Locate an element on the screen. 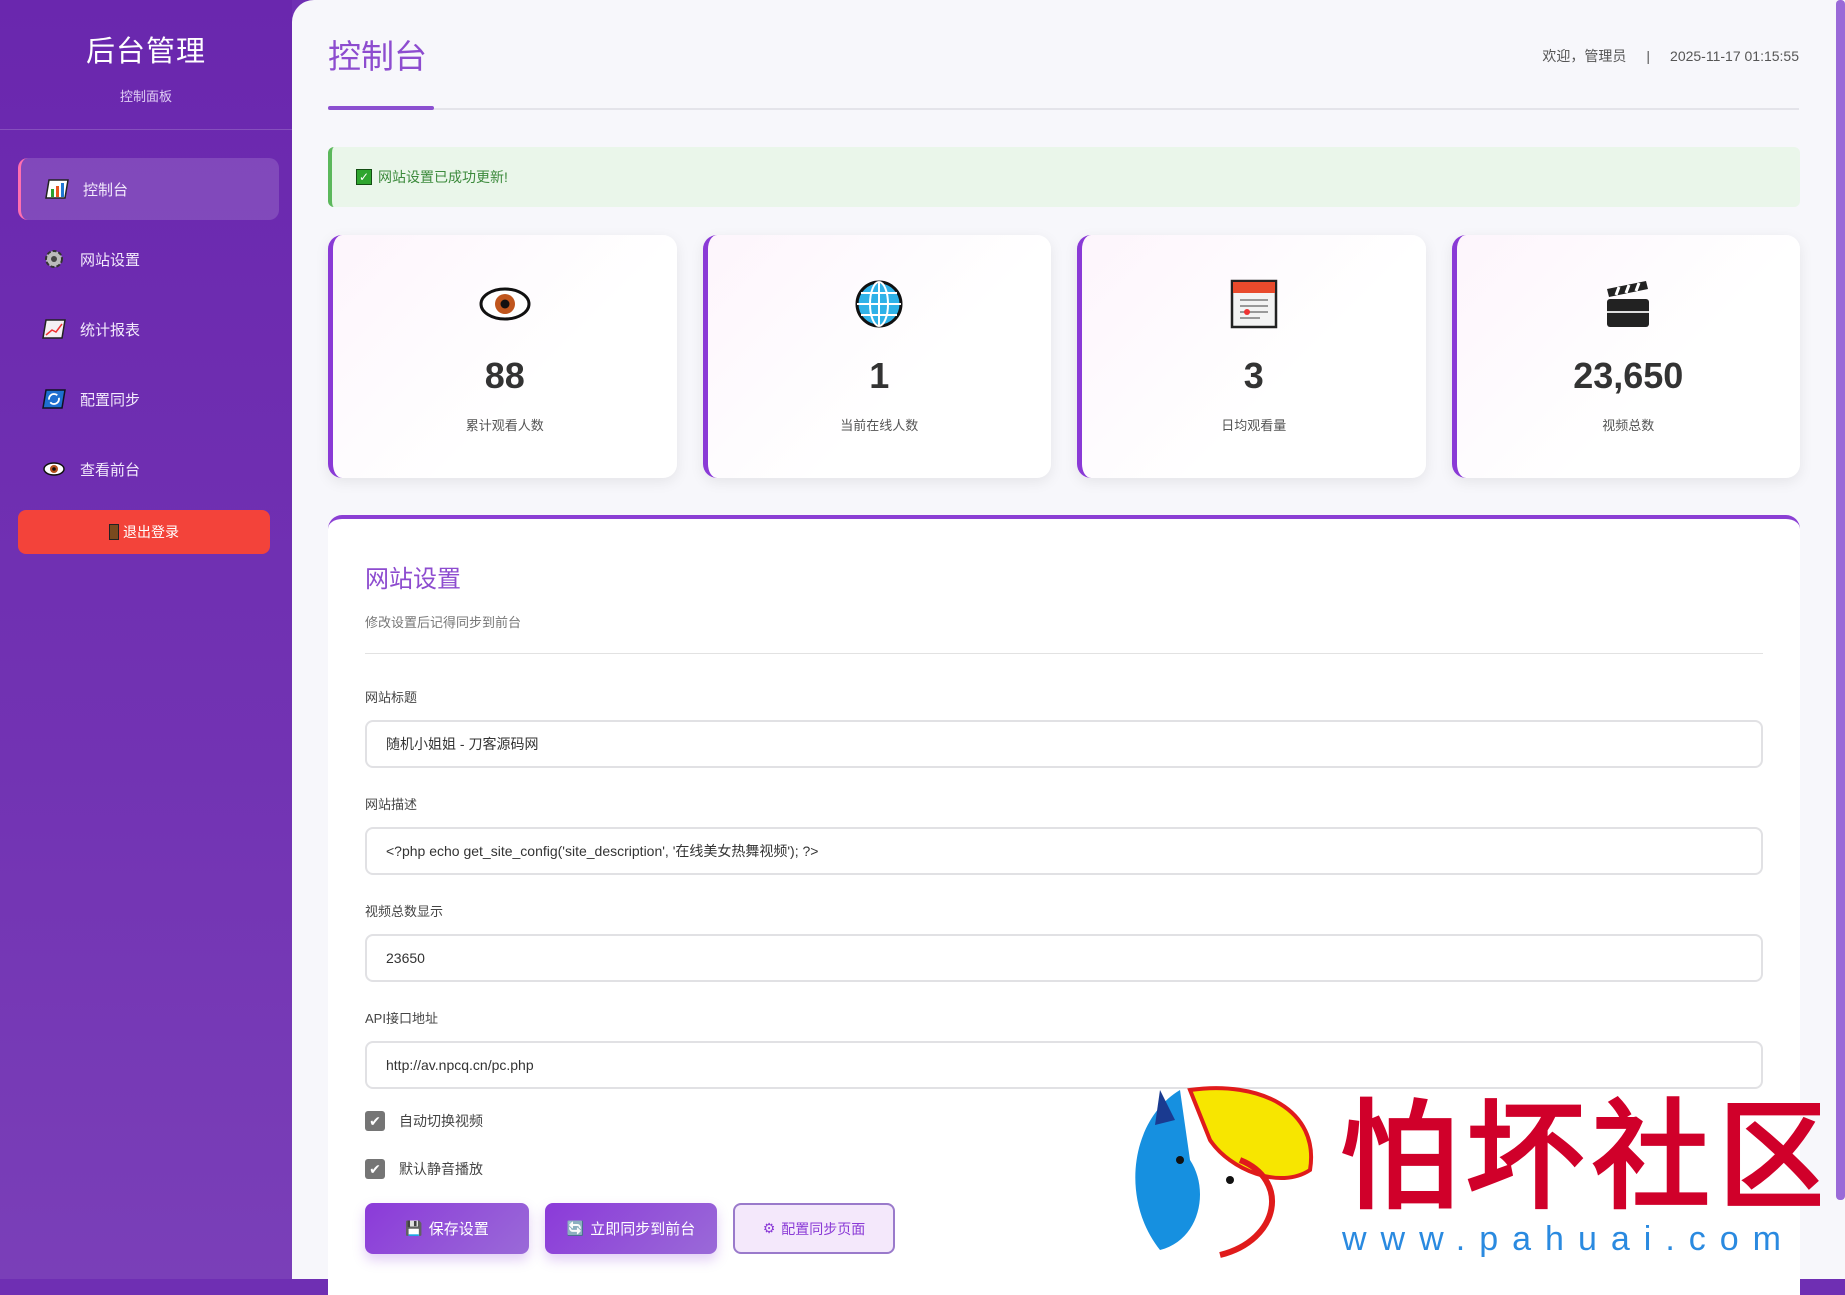 This screenshot has height=1295, width=1845. sidebar-title: 后台管理 is located at coordinates (145, 52).